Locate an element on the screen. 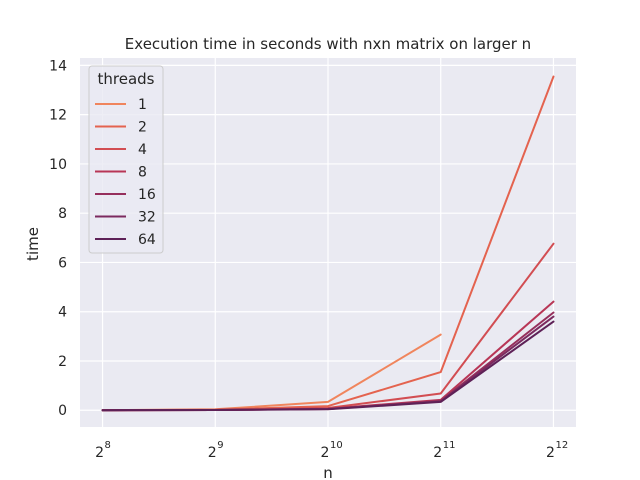 The image size is (640, 480). x-axis-label: n is located at coordinates (328, 472).